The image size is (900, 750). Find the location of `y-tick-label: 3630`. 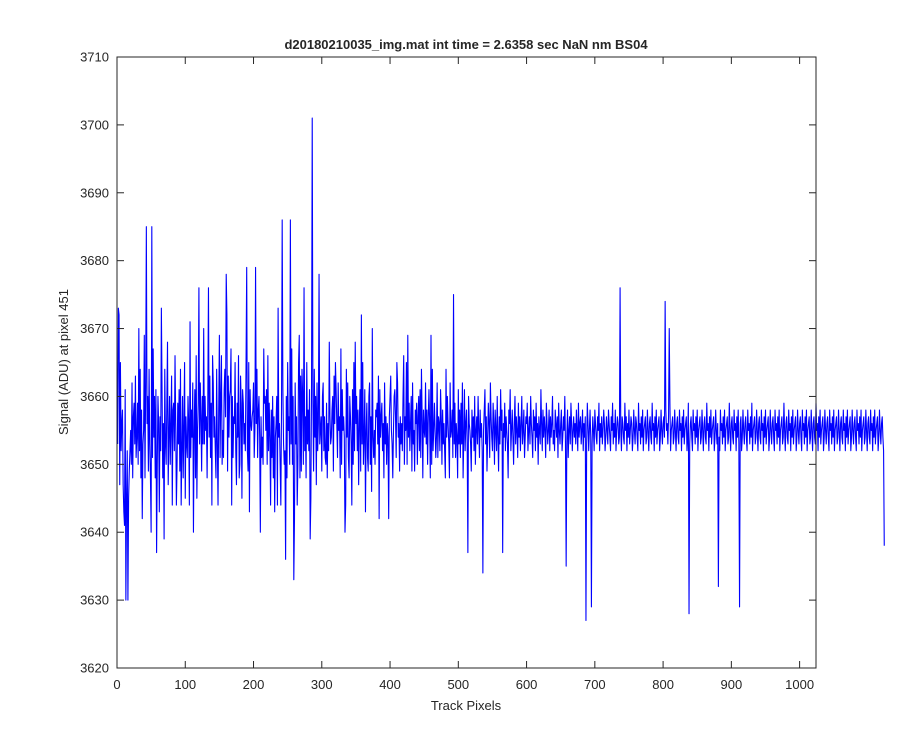

y-tick-label: 3630 is located at coordinates (94, 600).